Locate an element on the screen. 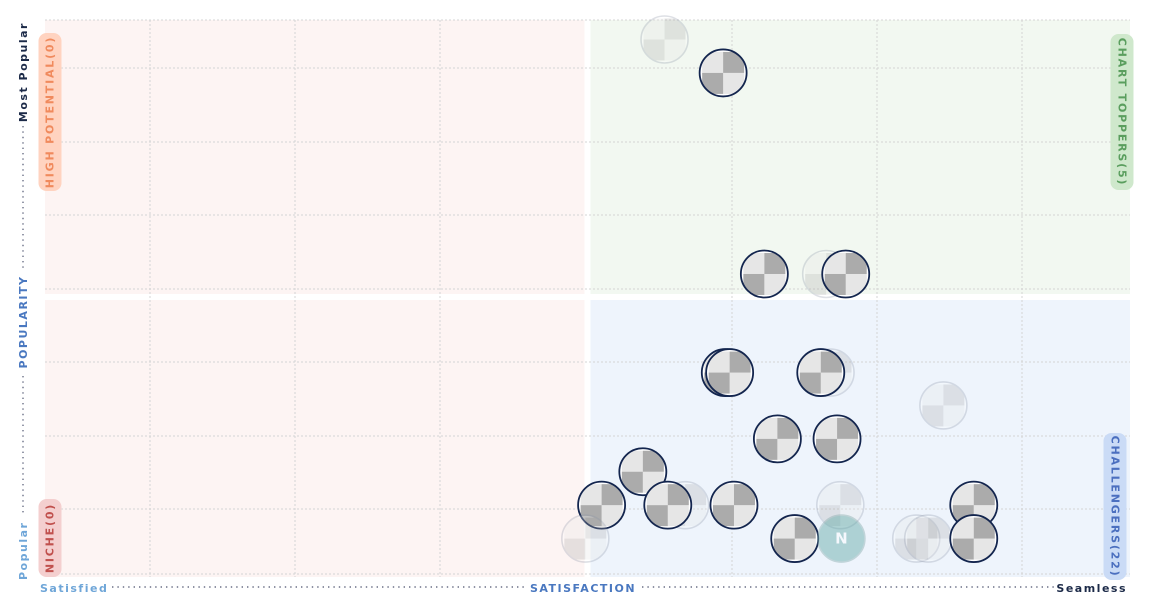  data-point: N is located at coordinates (841, 538).